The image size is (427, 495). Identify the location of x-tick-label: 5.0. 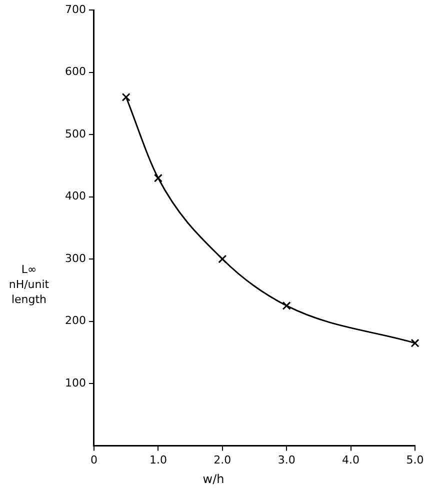
(415, 459).